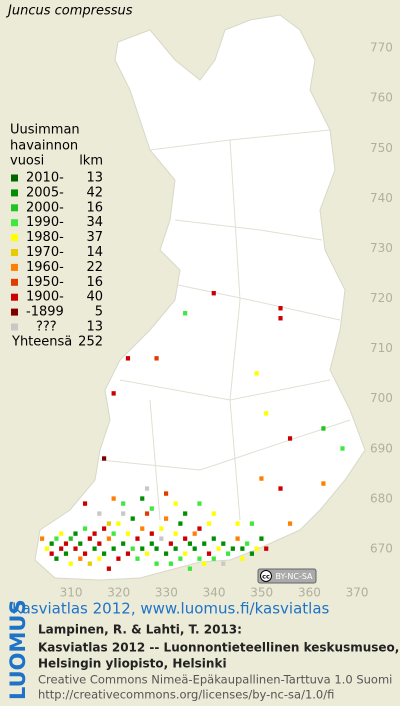 This screenshot has width=400, height=706. I want to click on legend-label: 1970-, so click(45, 252).